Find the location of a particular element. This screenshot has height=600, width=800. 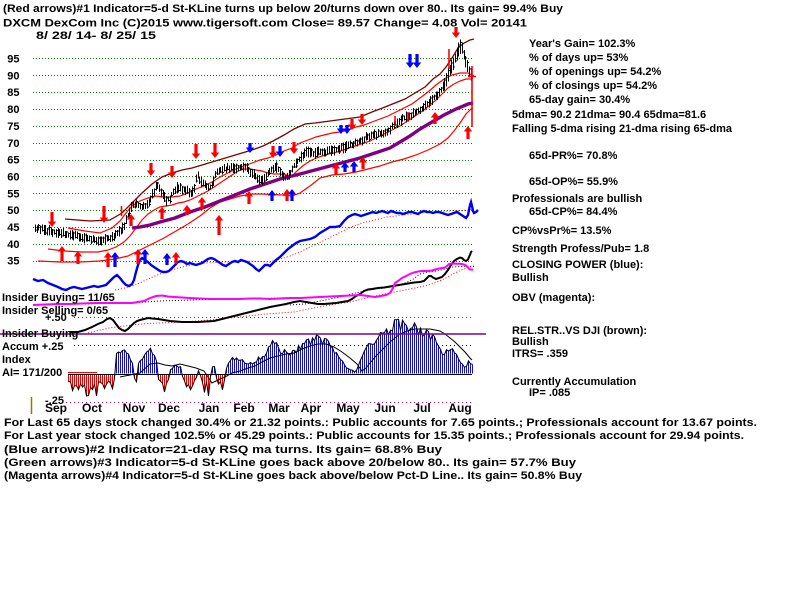

svg-text: Jan is located at coordinates (209, 408).